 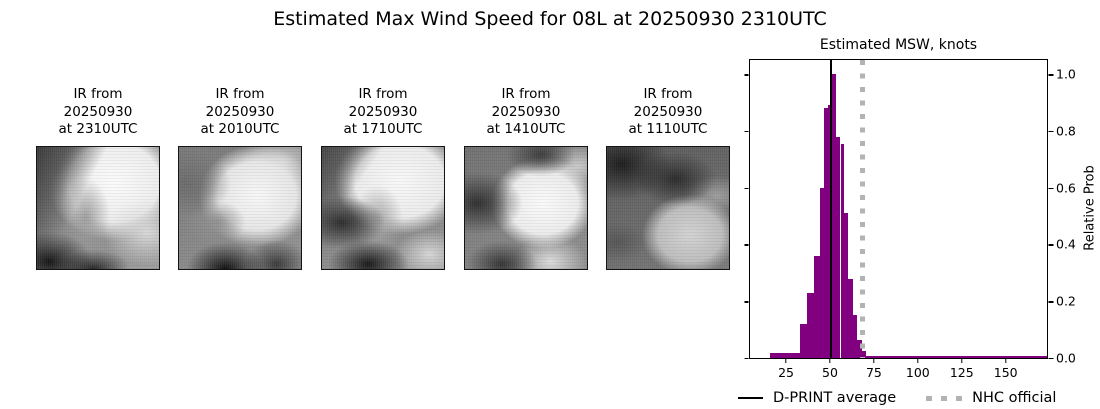 What do you see at coordinates (917, 372) in the screenshot?
I see `x-tick-label: 100` at bounding box center [917, 372].